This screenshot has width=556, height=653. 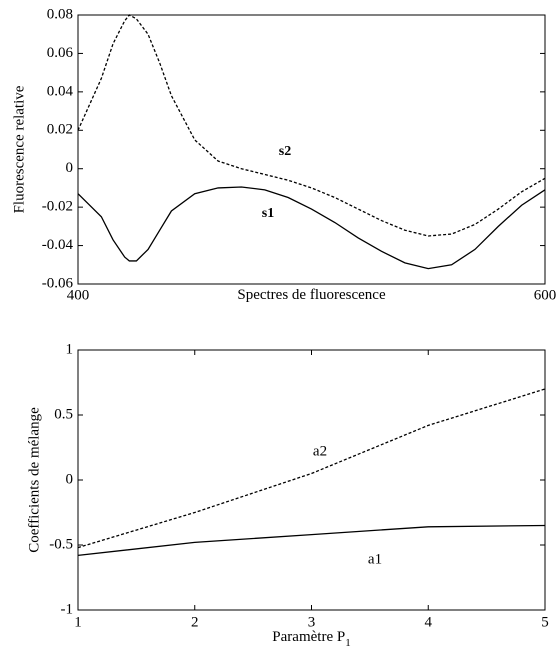 What do you see at coordinates (19, 149) in the screenshot?
I see `y-axis-label: Fluorescence relative` at bounding box center [19, 149].